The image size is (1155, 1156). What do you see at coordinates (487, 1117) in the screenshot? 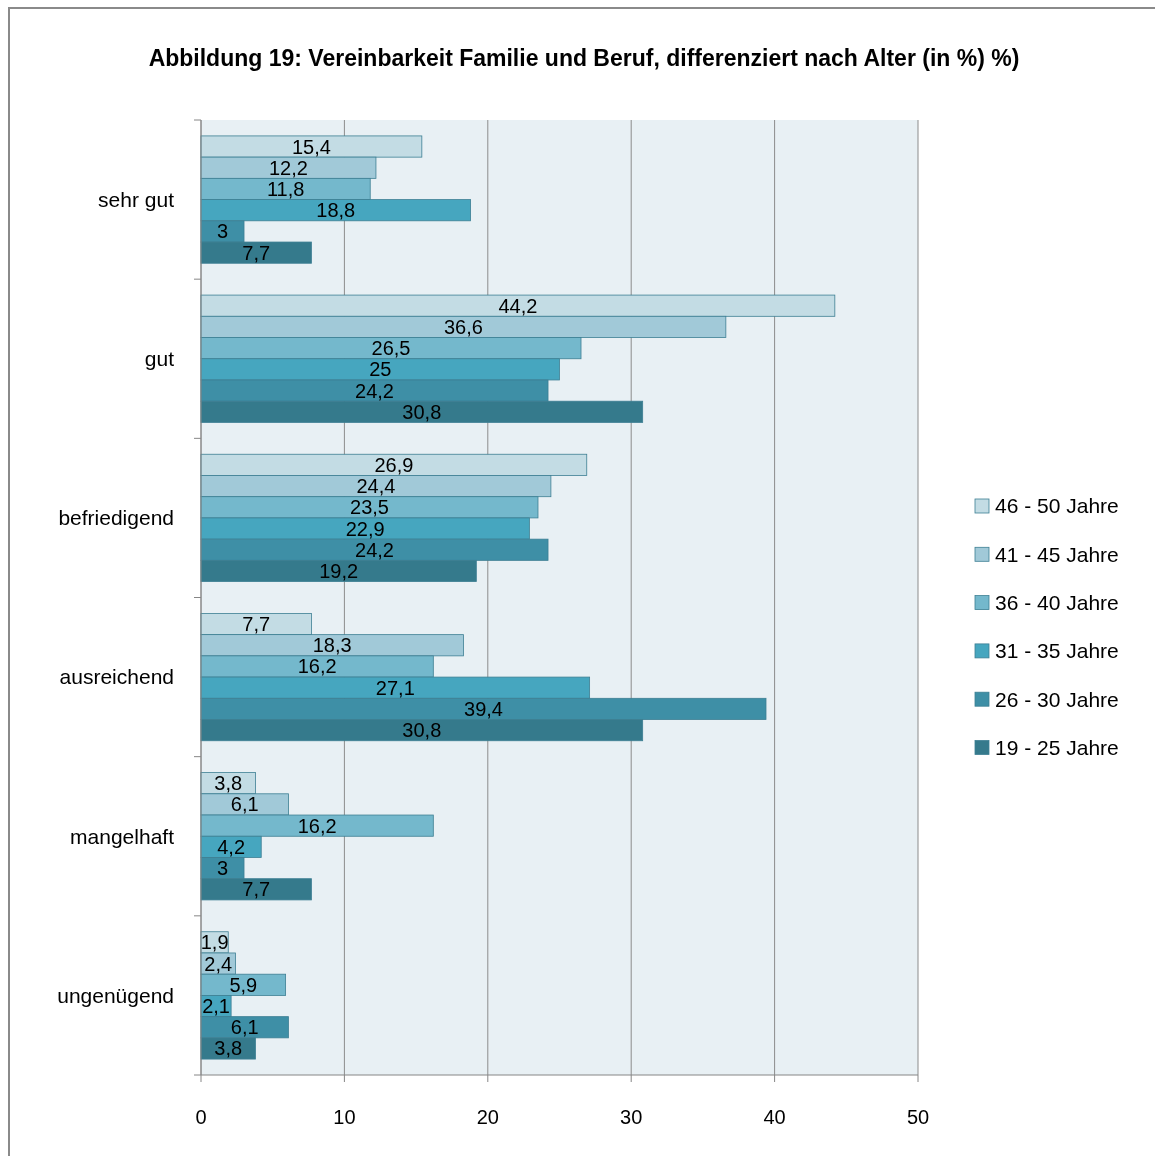
I see `x-tick-label: 20` at bounding box center [487, 1117].